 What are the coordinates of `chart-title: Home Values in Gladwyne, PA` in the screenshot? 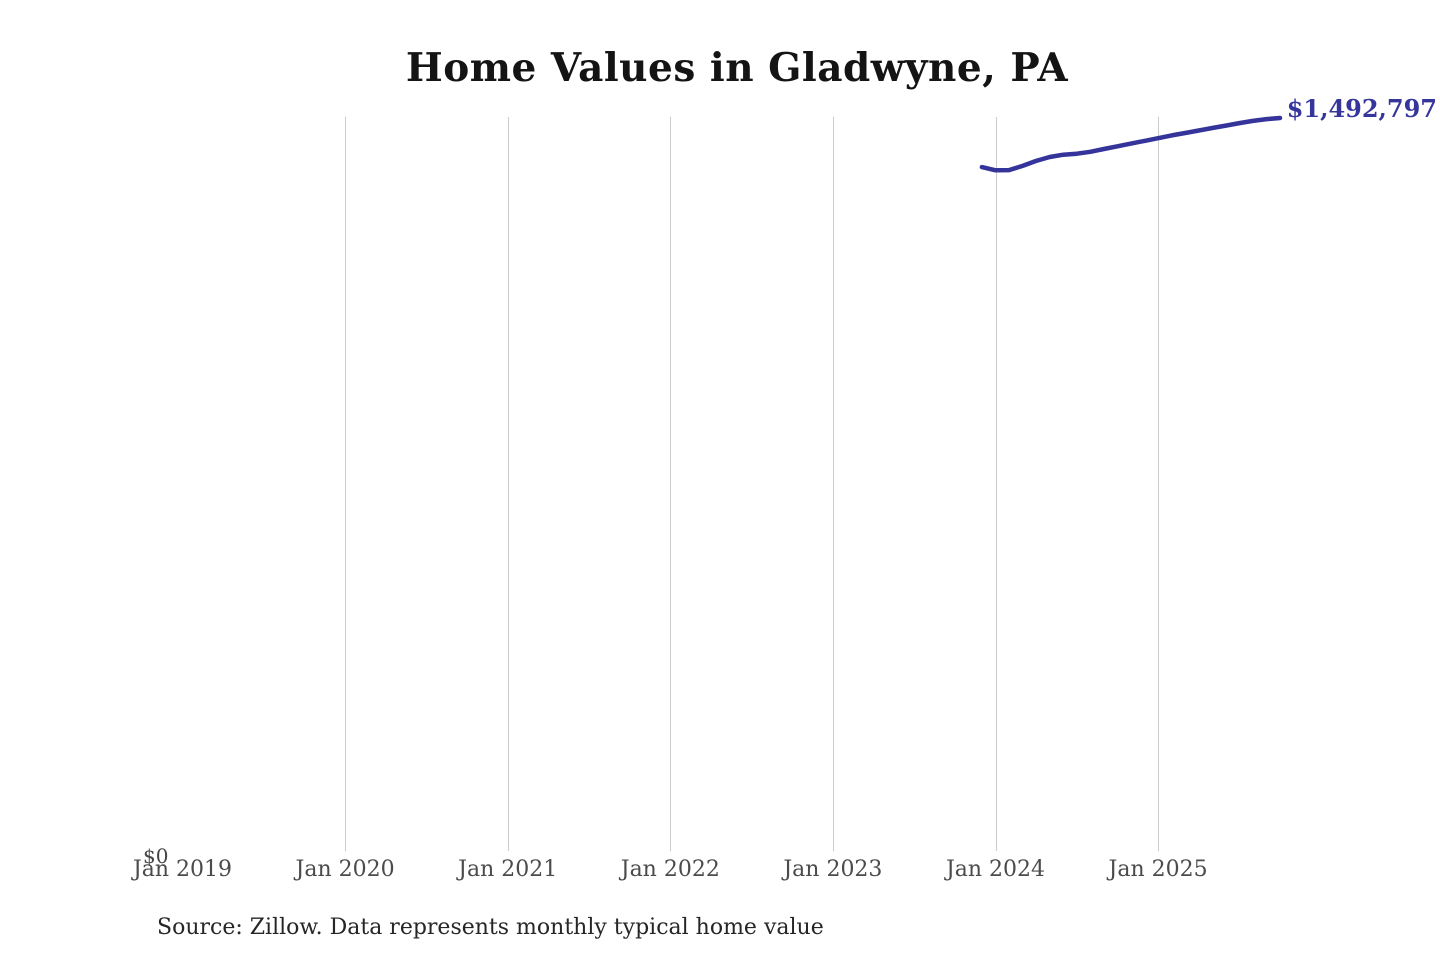 It's located at (737, 68).